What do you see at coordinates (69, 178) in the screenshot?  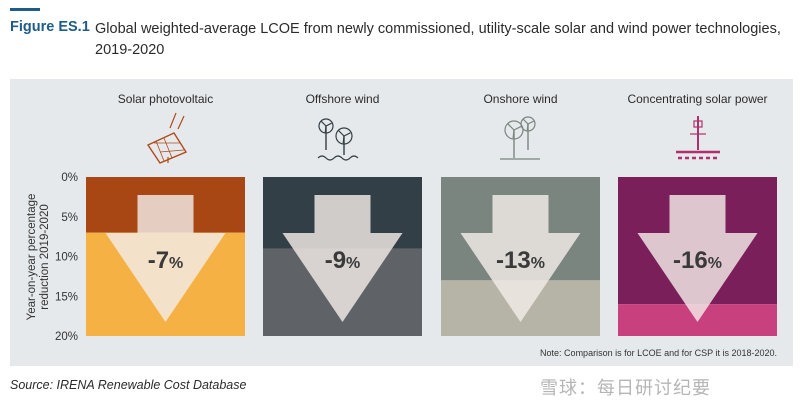 I see `y-tick-label: 0%` at bounding box center [69, 178].